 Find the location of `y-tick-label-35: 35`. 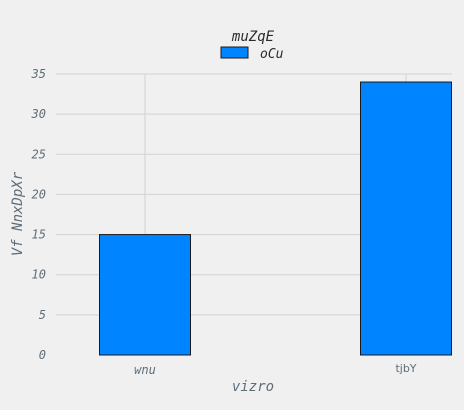

y-tick-label-35: 35 is located at coordinates (38, 74).